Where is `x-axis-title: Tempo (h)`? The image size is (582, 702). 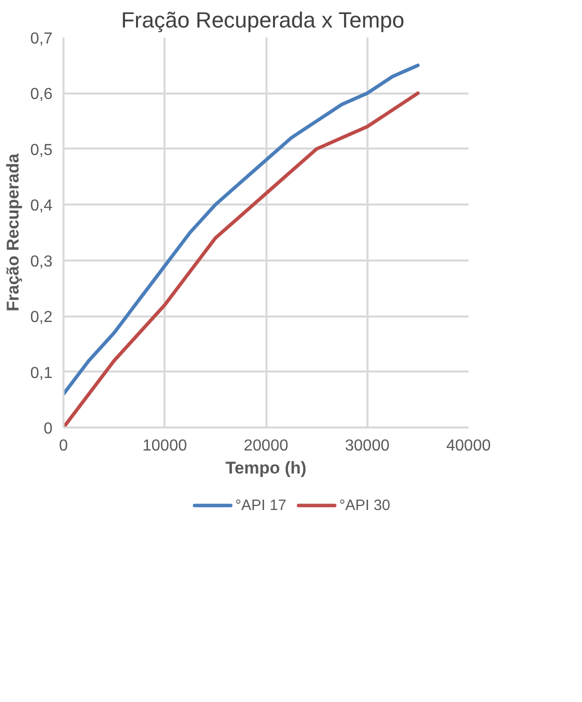 x-axis-title: Tempo (h) is located at coordinates (266, 468).